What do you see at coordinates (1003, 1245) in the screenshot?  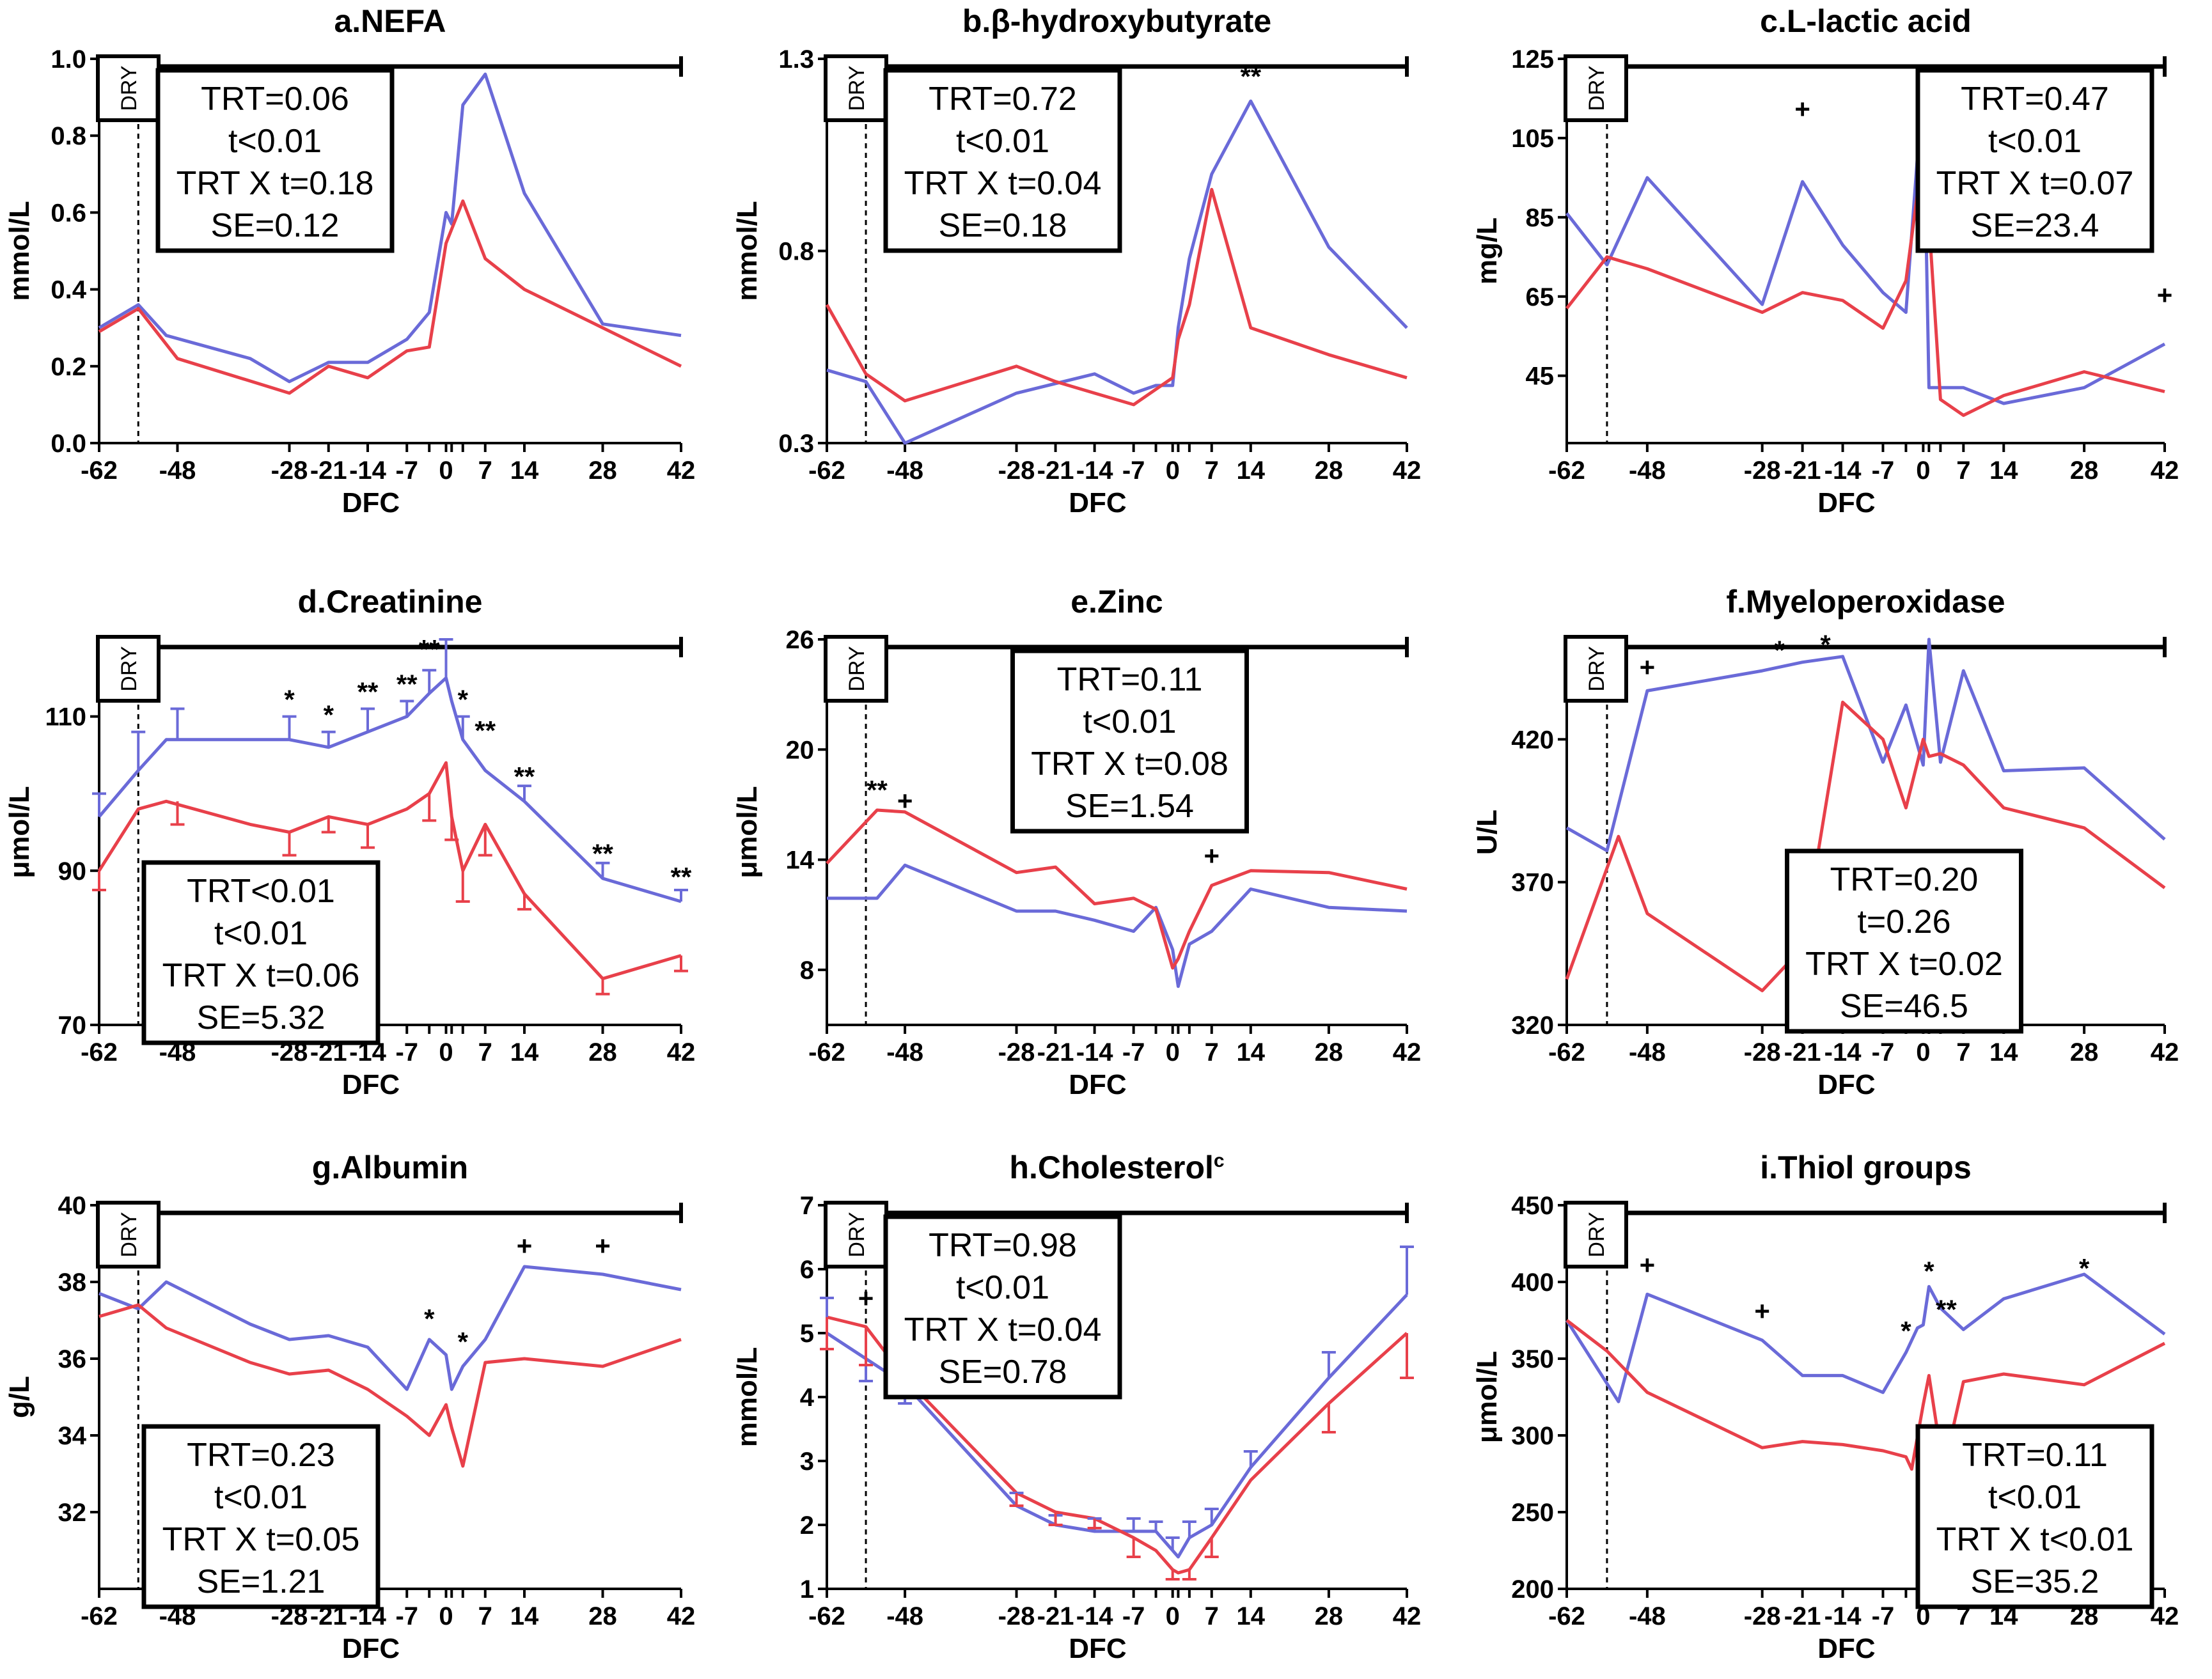 I see `stats-line: TRT=0.98` at bounding box center [1003, 1245].